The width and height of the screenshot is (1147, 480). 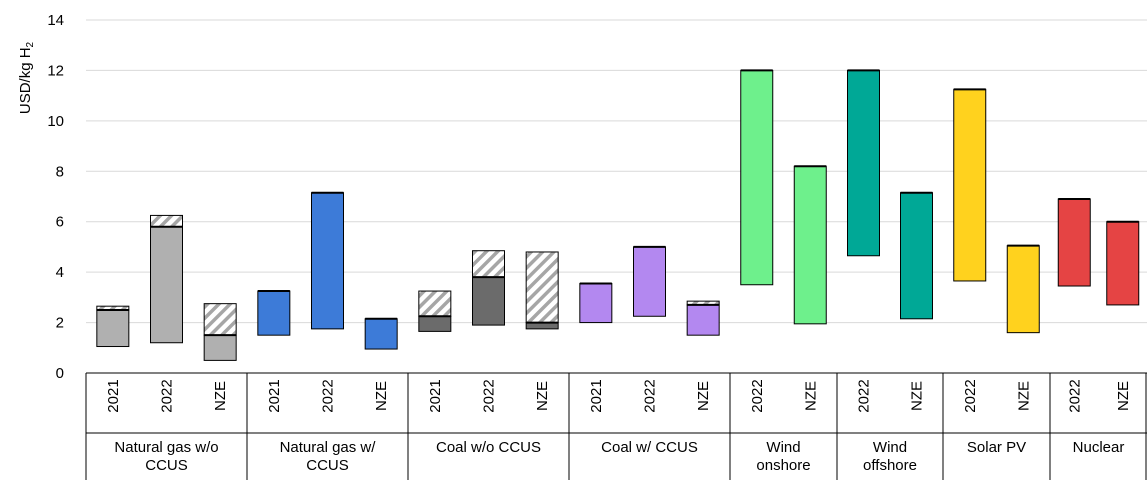 What do you see at coordinates (60, 373) in the screenshot?
I see `y-tick-label: 0` at bounding box center [60, 373].